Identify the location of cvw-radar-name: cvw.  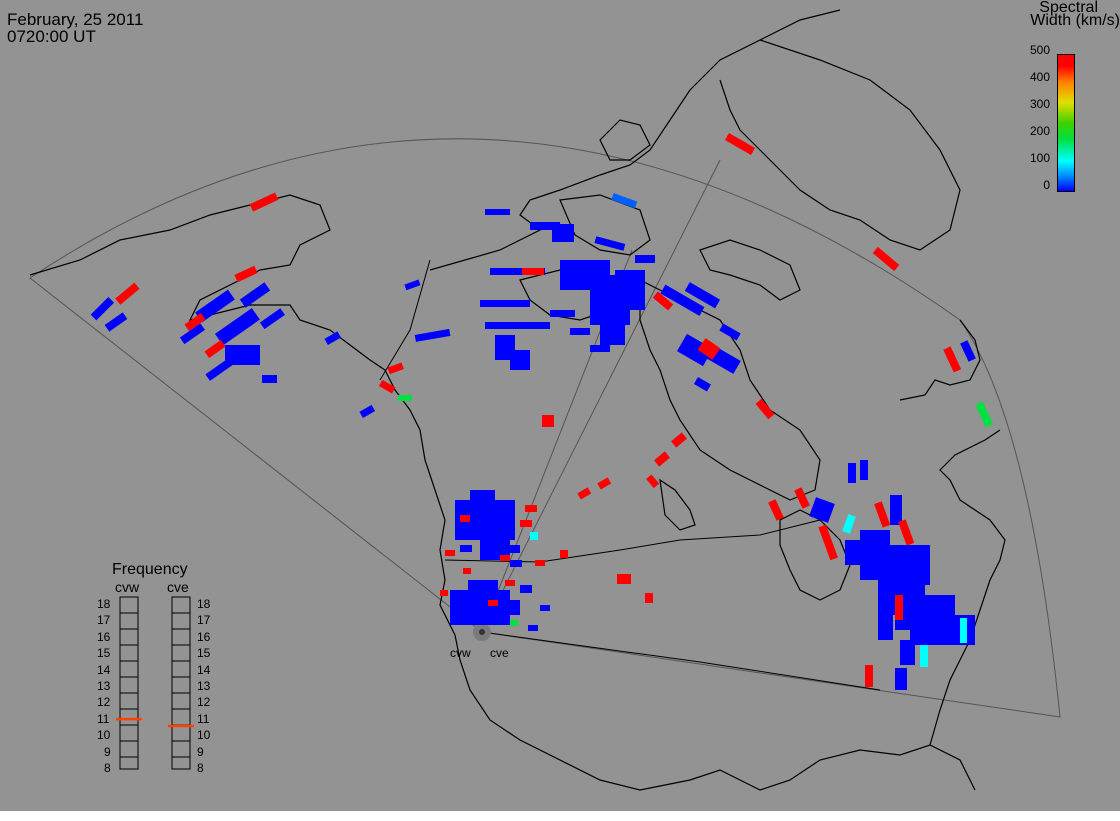
(127, 587).